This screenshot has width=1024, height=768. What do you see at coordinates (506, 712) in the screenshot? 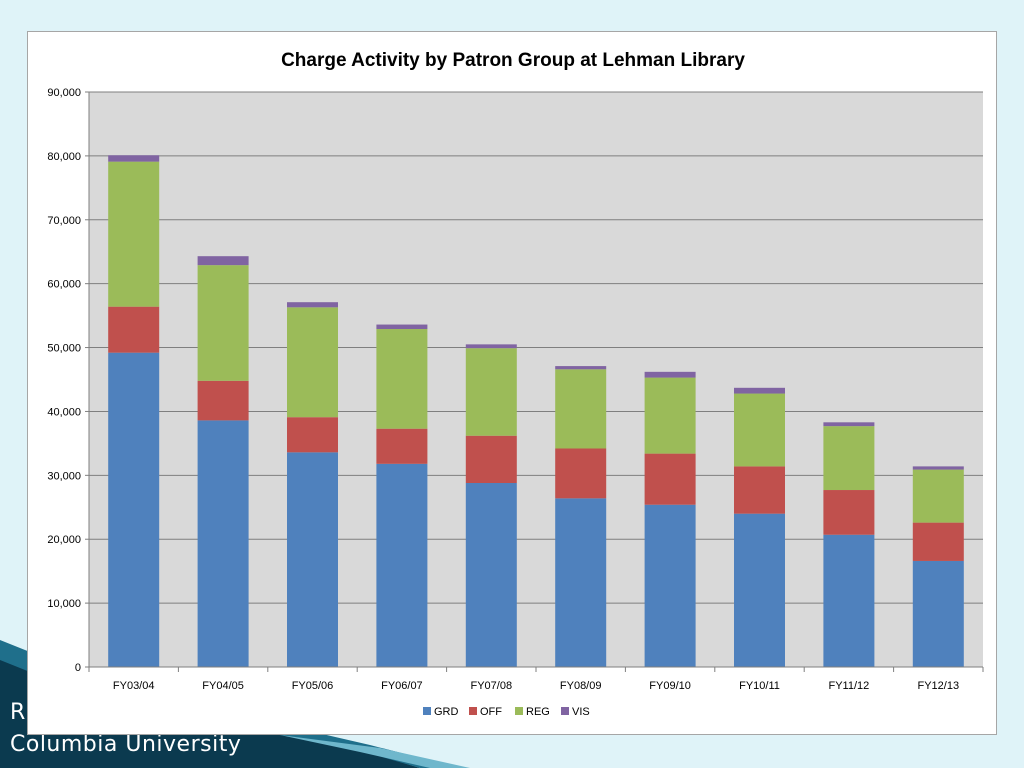
I see `legend: GRD OFF REG VIS` at bounding box center [506, 712].